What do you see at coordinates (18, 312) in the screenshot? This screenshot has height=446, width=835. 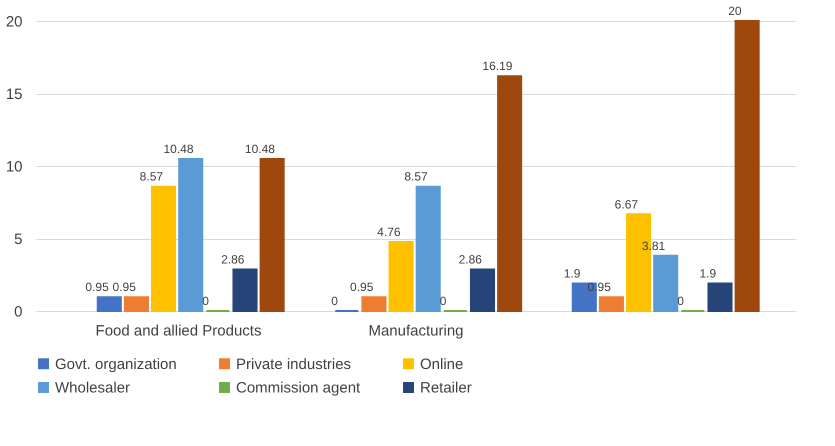 I see `y-tick-label: 0` at bounding box center [18, 312].